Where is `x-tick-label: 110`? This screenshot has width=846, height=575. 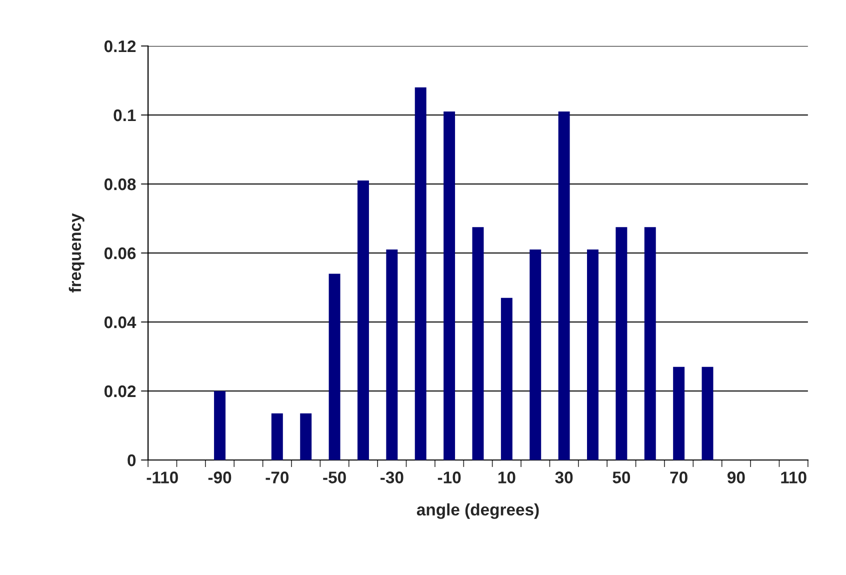 x-tick-label: 110 is located at coordinates (793, 478).